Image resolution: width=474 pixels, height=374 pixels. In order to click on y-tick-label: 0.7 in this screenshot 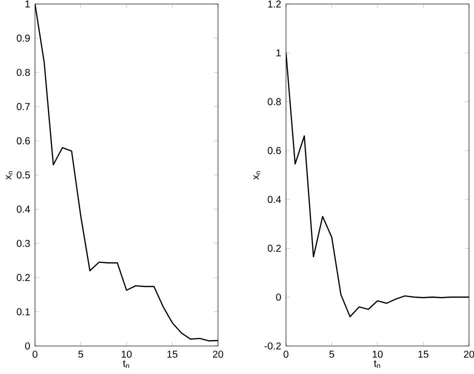, I will do `click(23, 106)`.